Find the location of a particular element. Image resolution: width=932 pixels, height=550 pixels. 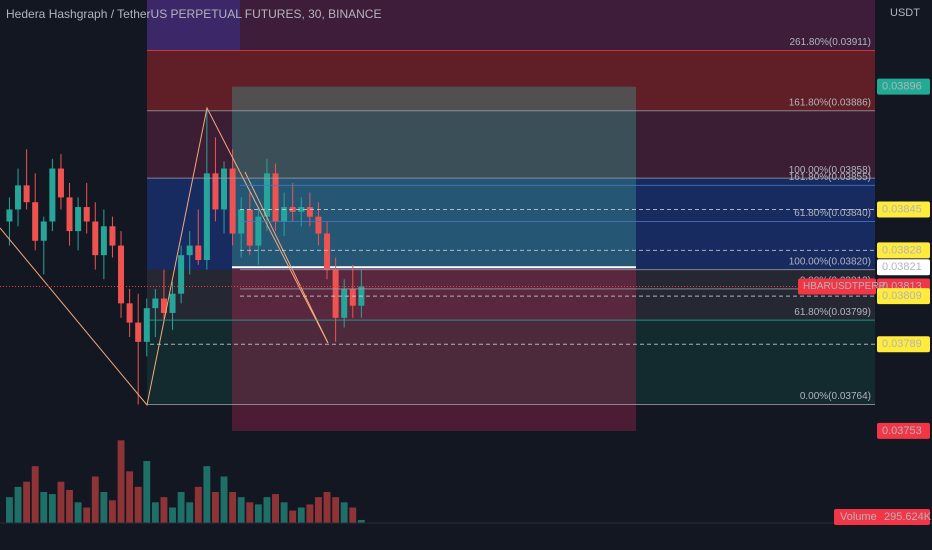

volume-name: Volume is located at coordinates (858, 517).